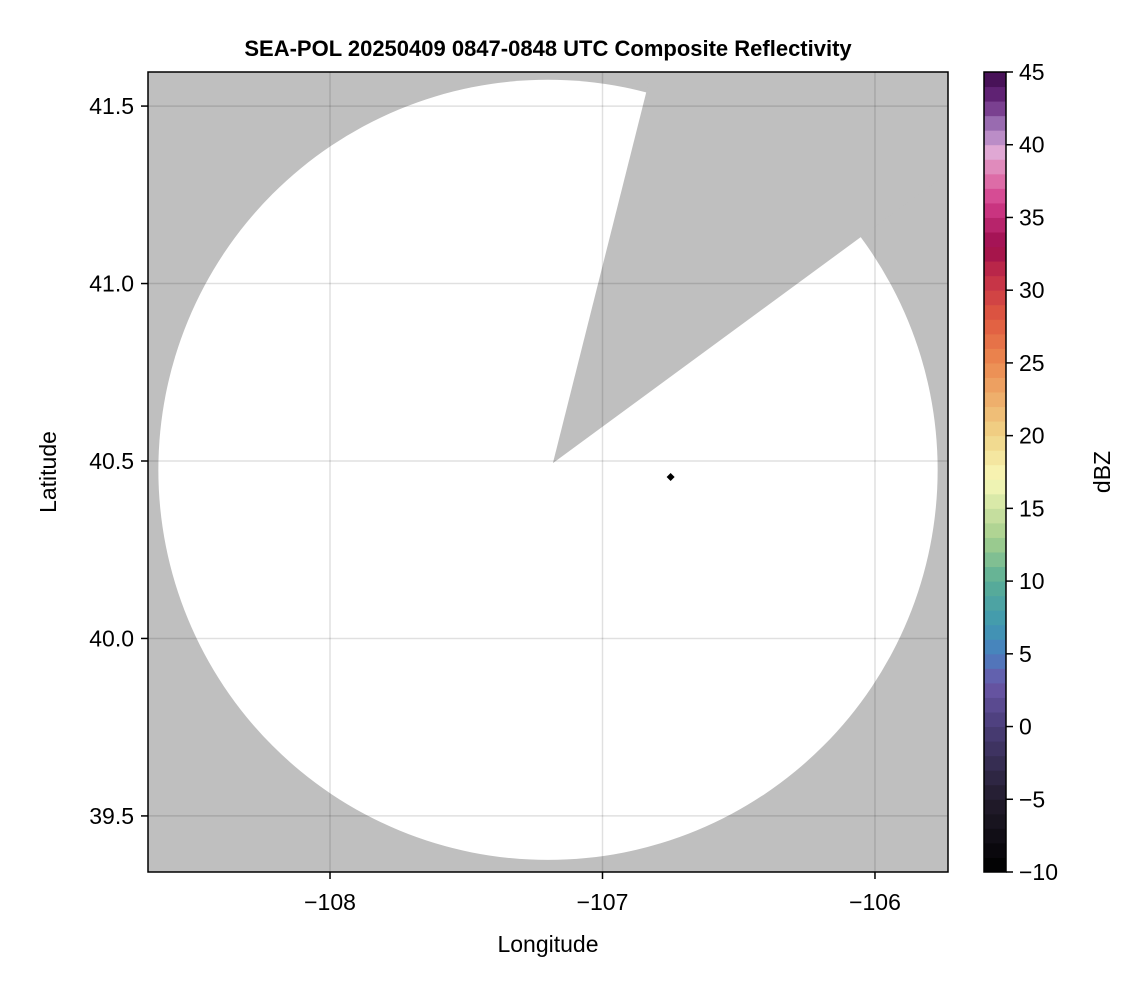 The width and height of the screenshot is (1146, 995). I want to click on radar-location-marker, so click(670, 476).